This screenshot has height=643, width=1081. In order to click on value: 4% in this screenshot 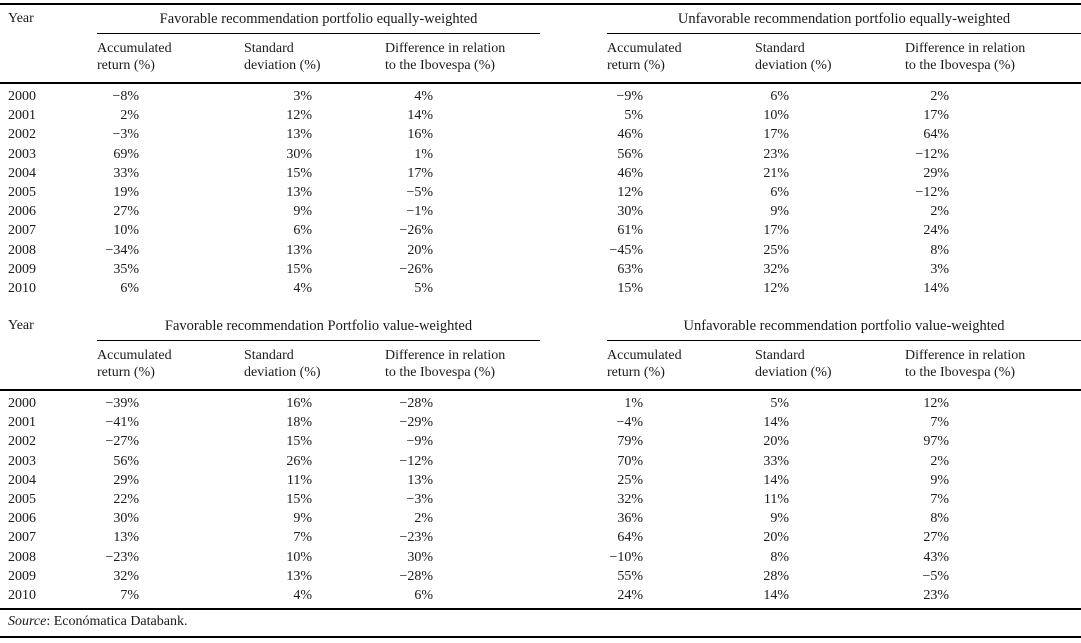, I will do `click(423, 96)`.